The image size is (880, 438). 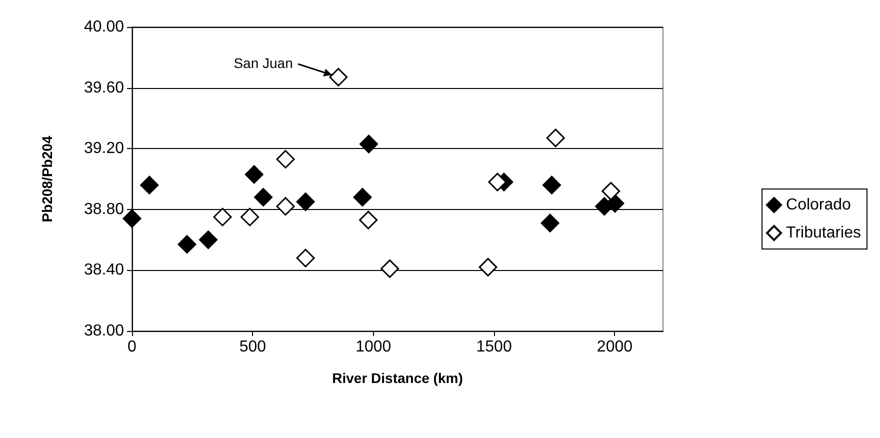 What do you see at coordinates (104, 27) in the screenshot?
I see `y-tick-label: 40.00` at bounding box center [104, 27].